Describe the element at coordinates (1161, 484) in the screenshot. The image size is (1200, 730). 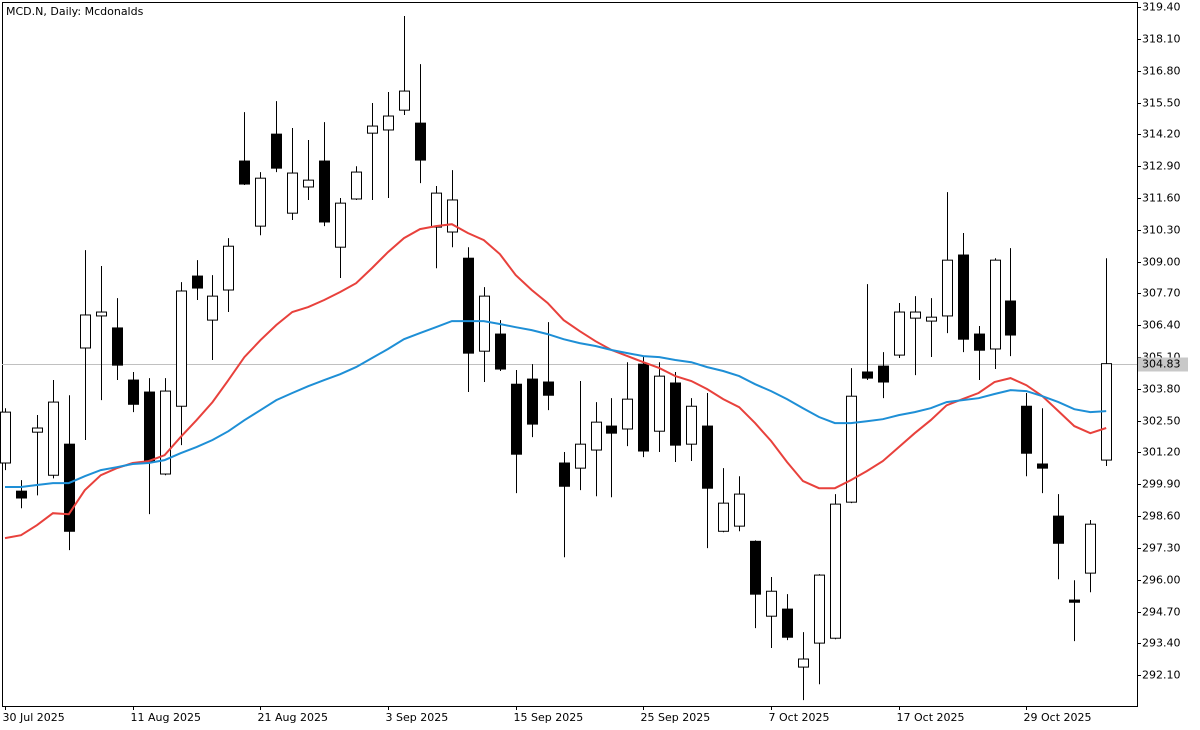
I see `y-tick-label: 299.90` at that location.